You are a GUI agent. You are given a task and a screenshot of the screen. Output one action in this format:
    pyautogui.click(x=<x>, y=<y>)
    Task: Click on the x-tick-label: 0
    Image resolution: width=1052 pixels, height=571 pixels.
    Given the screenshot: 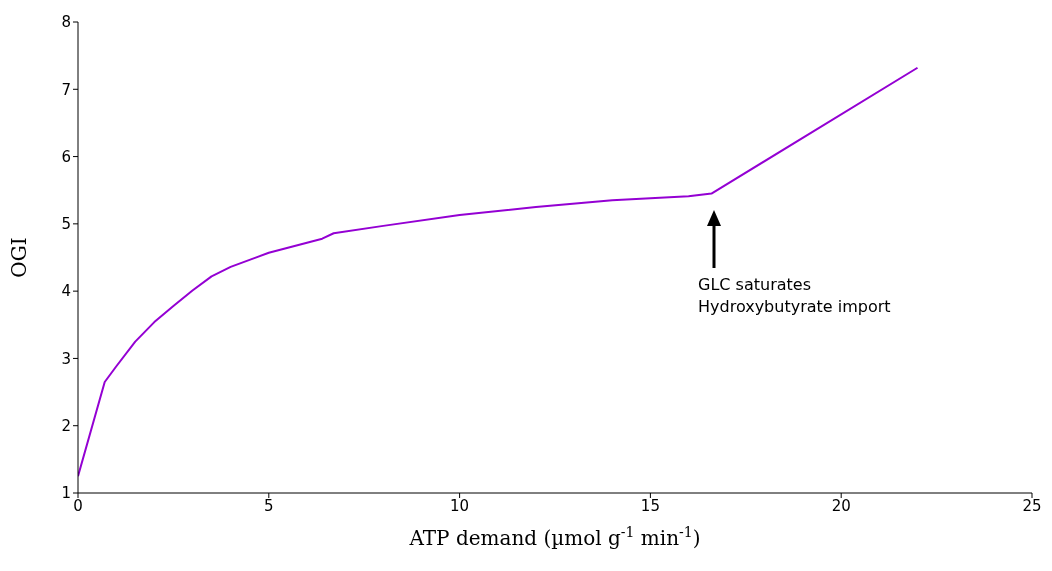 What is the action you would take?
    pyautogui.click(x=78, y=505)
    